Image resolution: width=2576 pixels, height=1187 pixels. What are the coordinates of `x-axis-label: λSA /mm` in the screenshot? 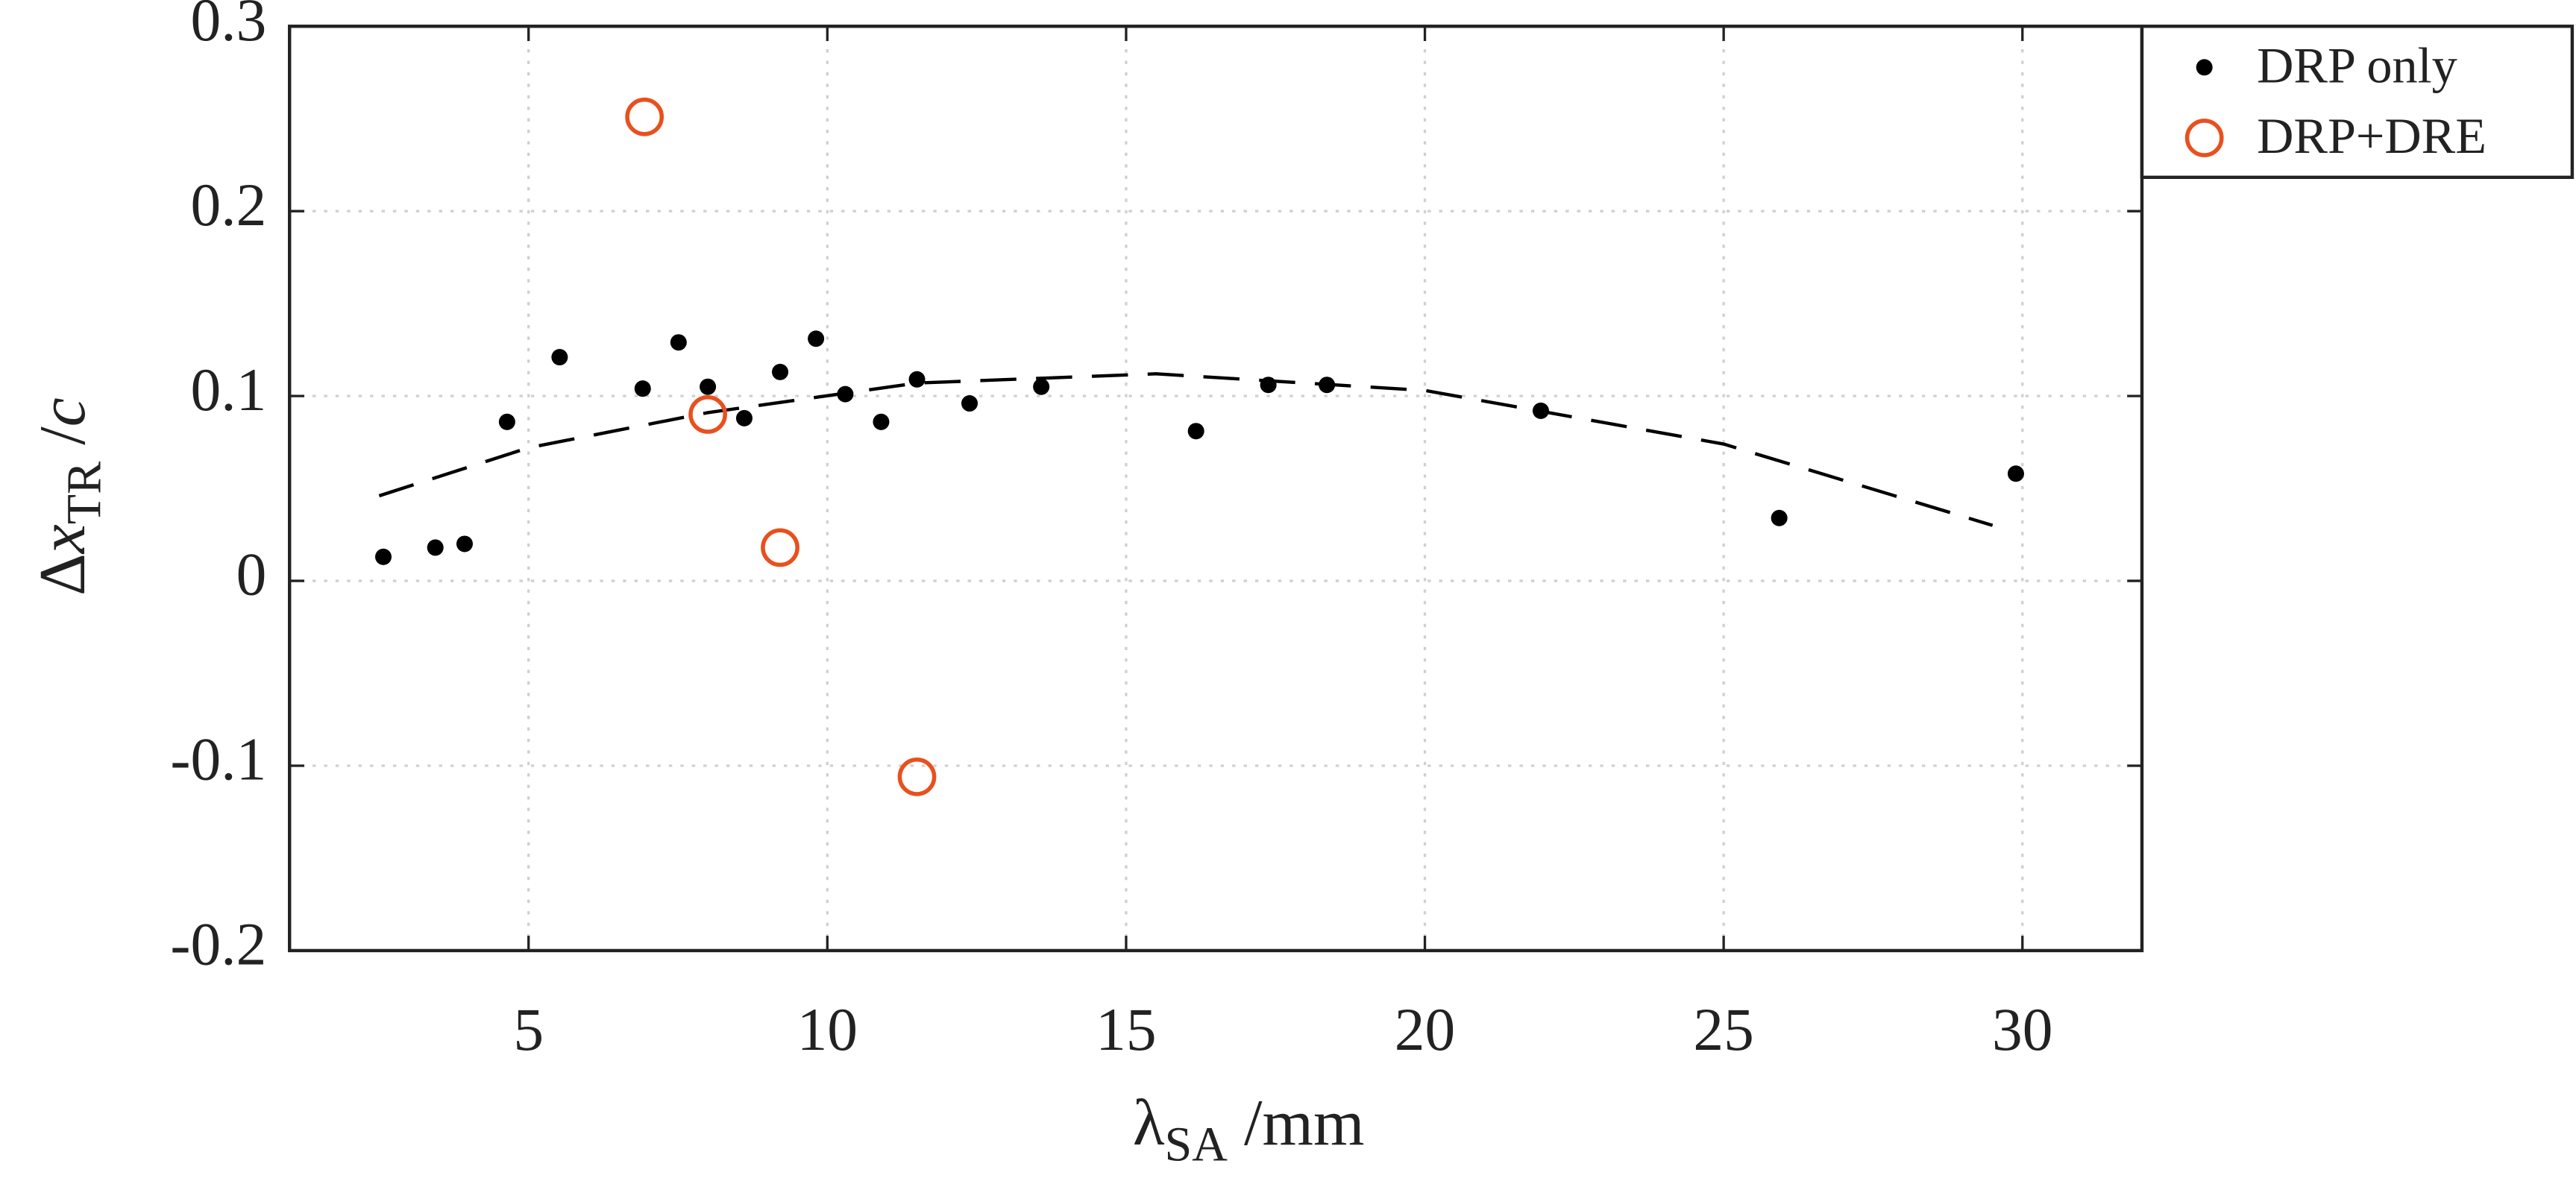 It's located at (1249, 1129).